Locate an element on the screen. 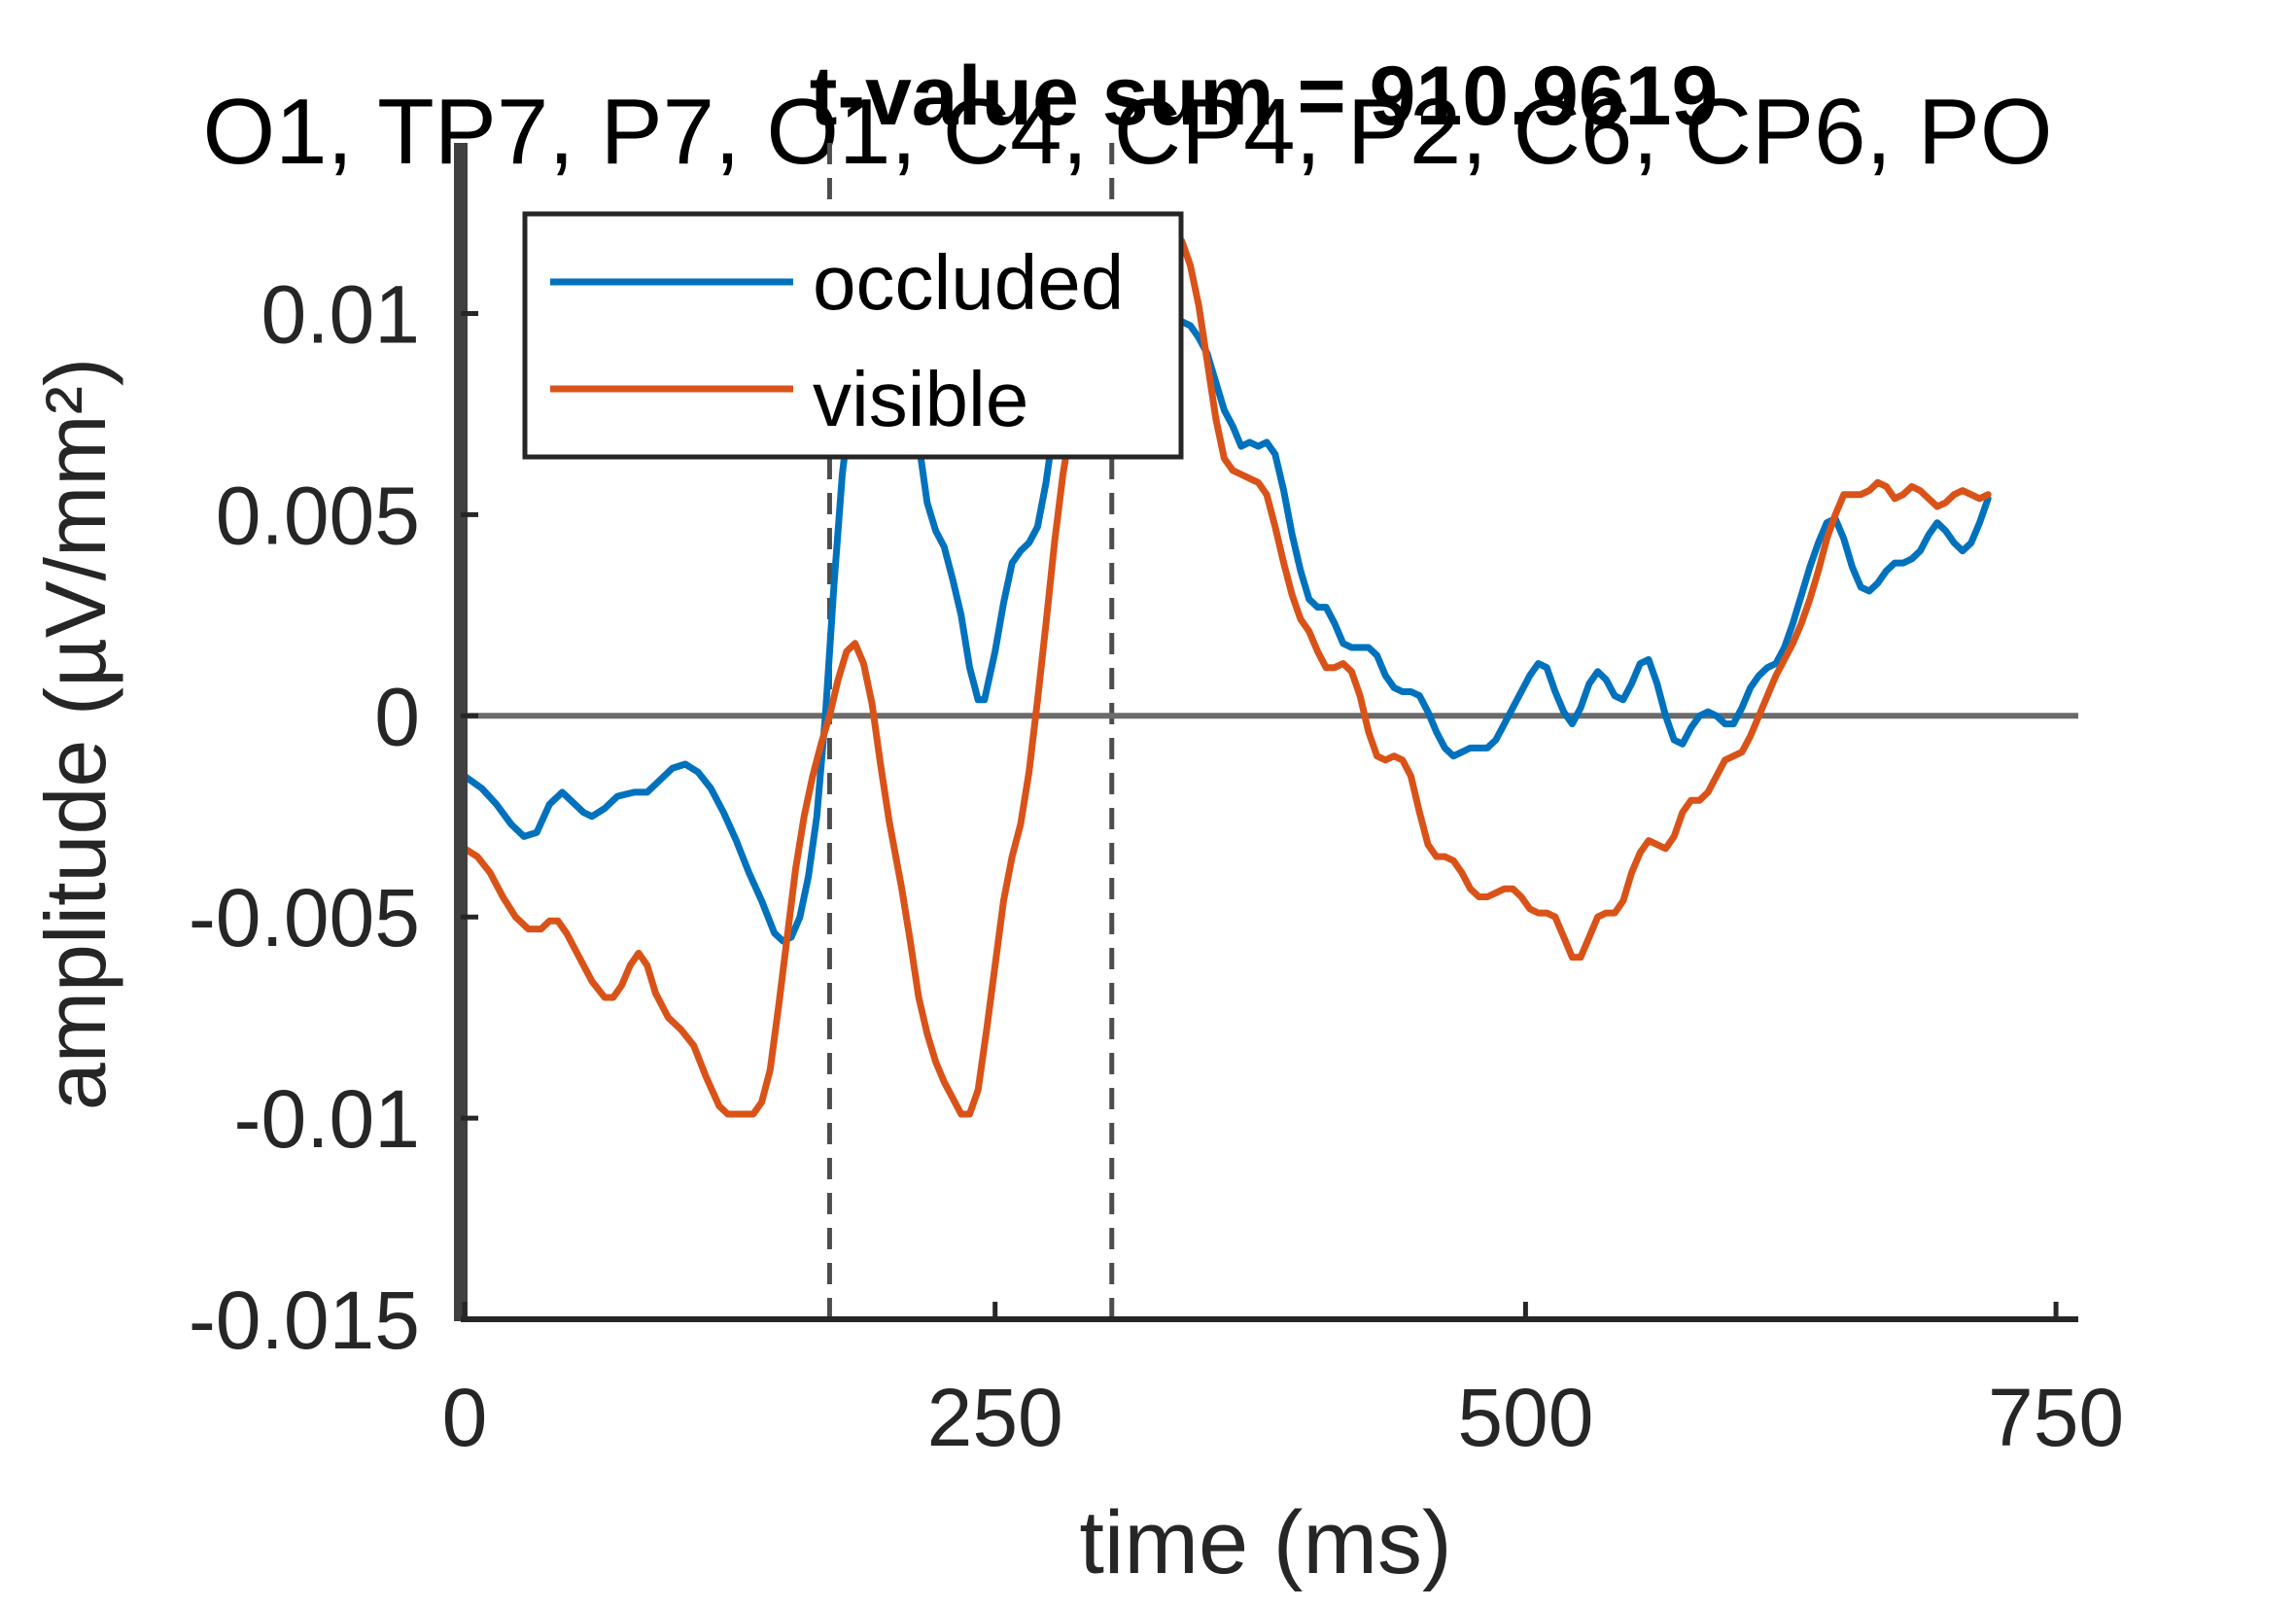  legend-box is located at coordinates (853, 335).